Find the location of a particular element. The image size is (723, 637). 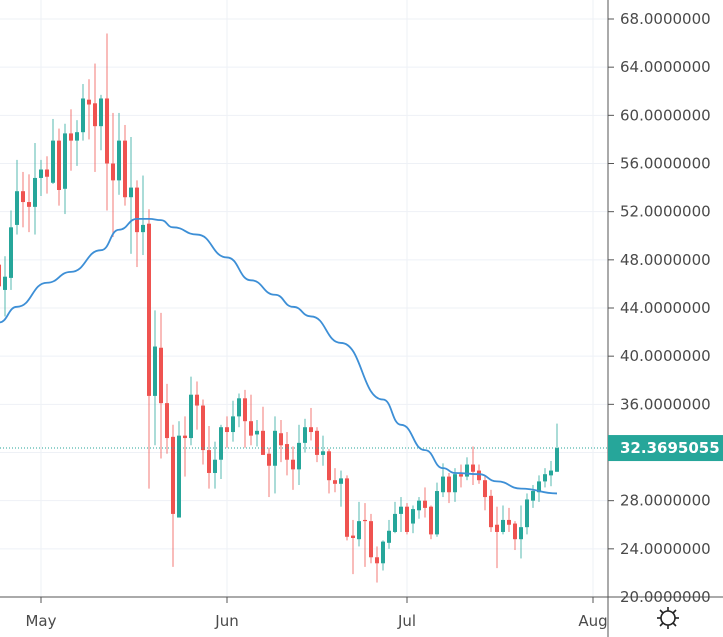

y-tick-label: 36.0000000 is located at coordinates (665, 404).